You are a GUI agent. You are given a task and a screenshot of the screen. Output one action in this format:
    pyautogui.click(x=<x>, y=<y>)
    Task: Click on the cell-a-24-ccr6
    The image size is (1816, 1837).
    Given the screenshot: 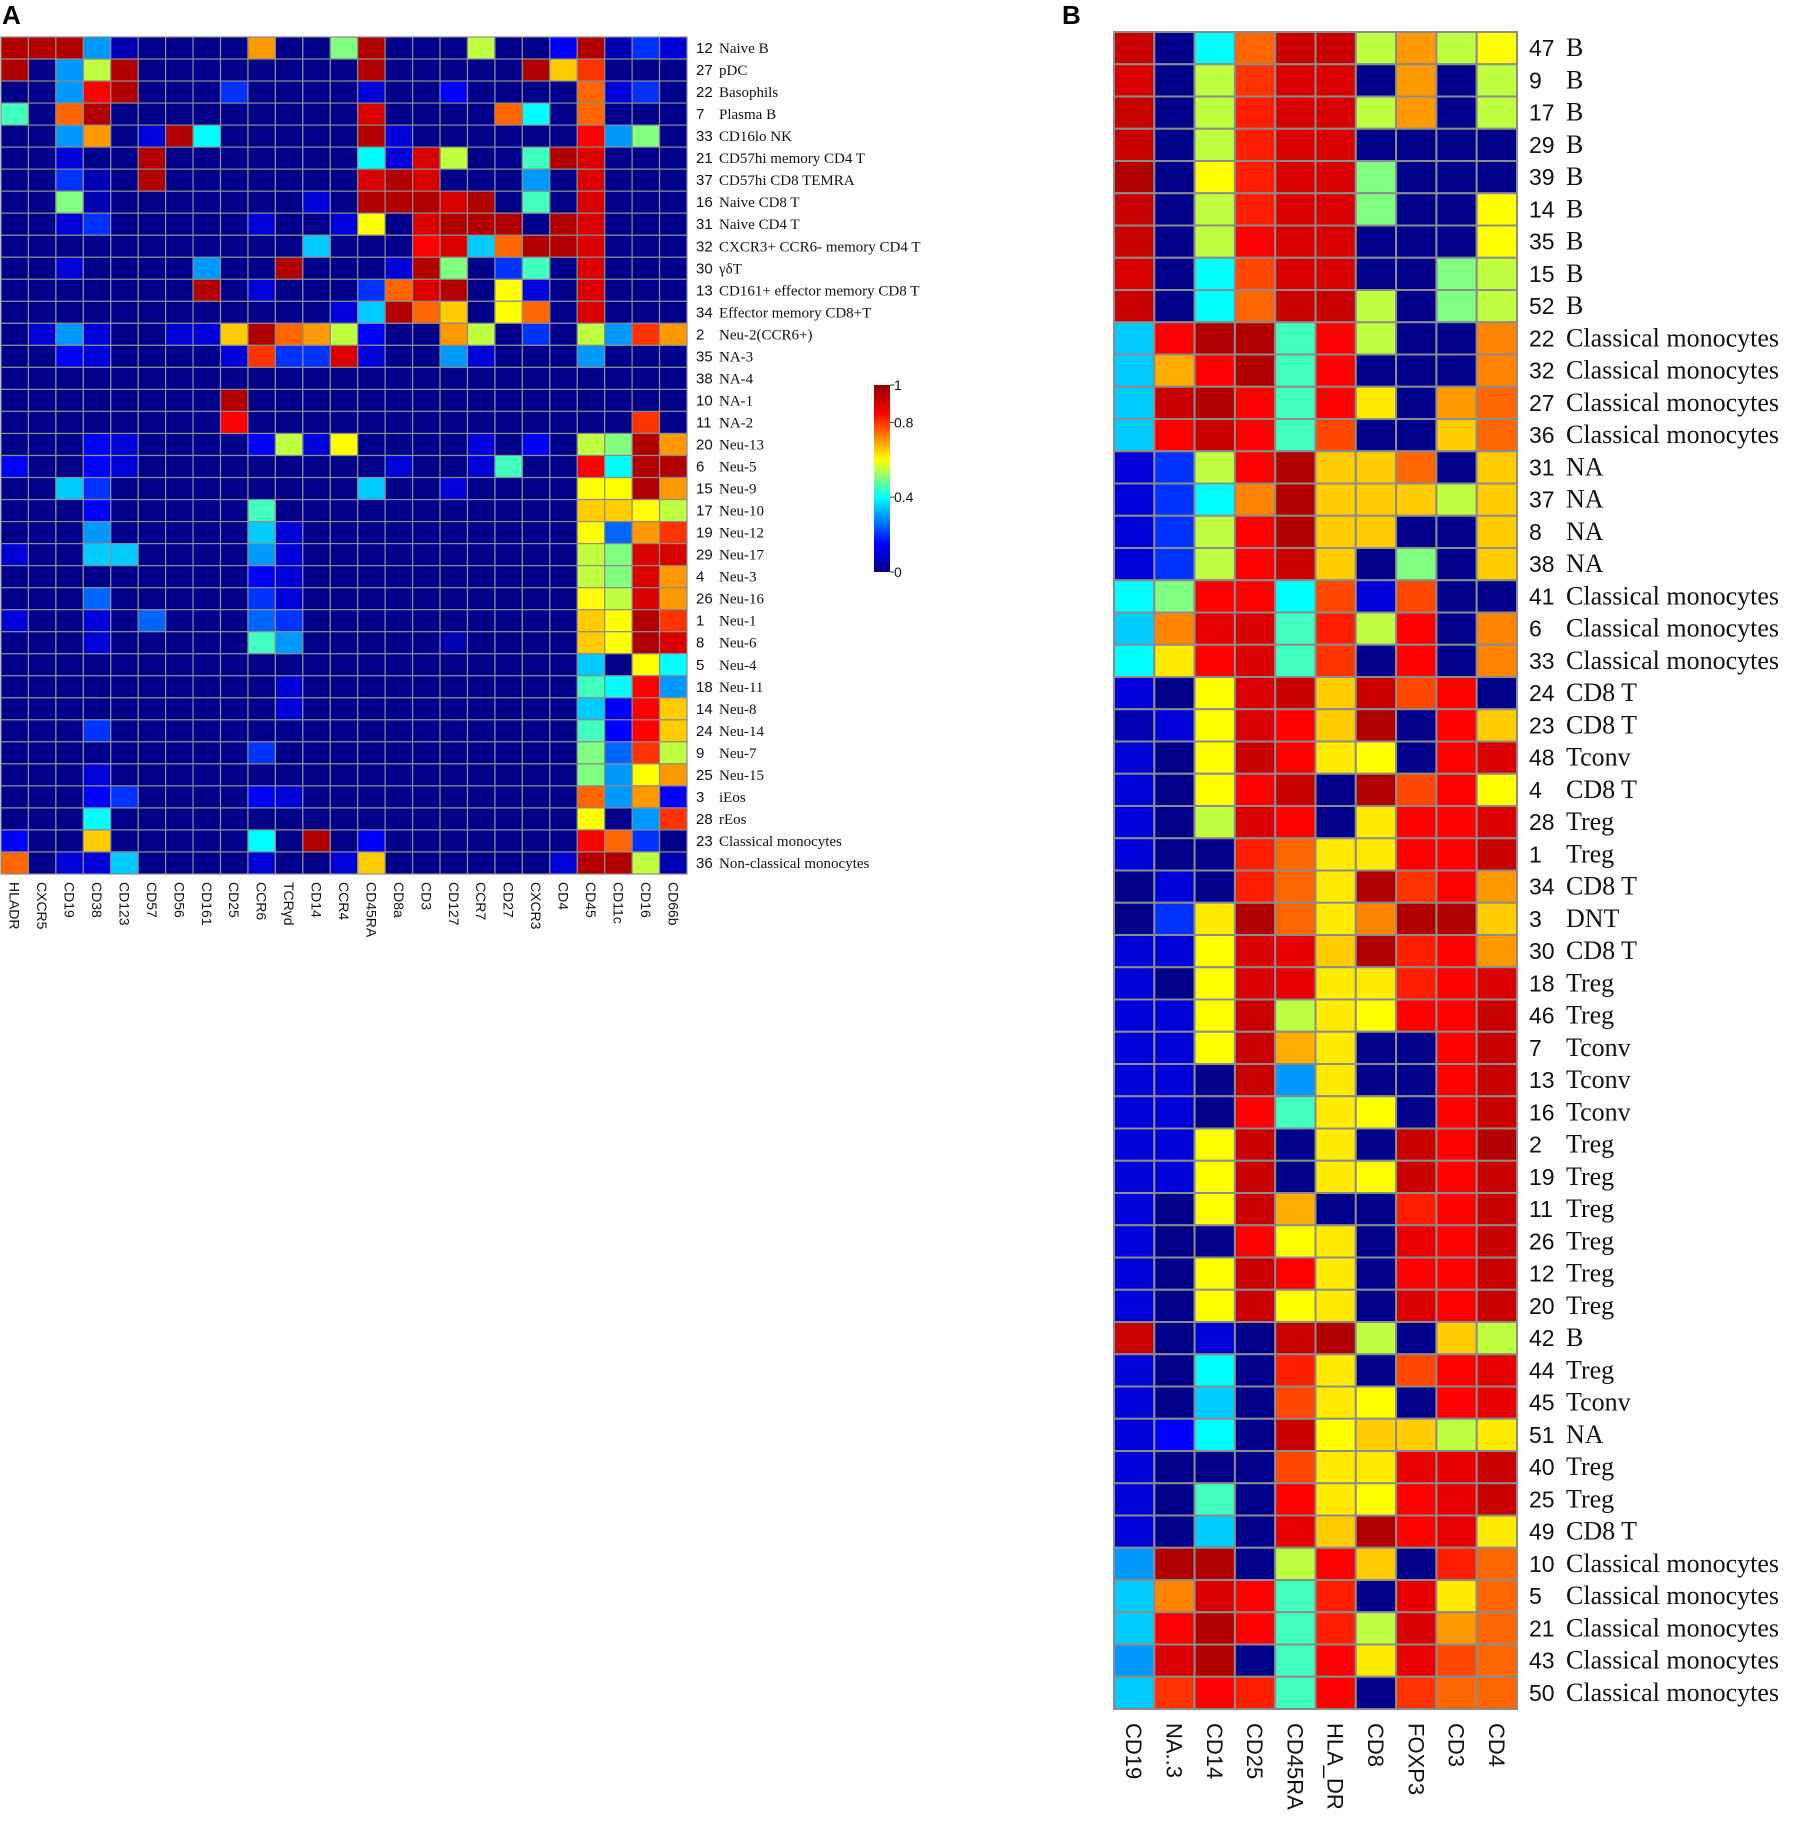 What is the action you would take?
    pyautogui.click(x=262, y=731)
    